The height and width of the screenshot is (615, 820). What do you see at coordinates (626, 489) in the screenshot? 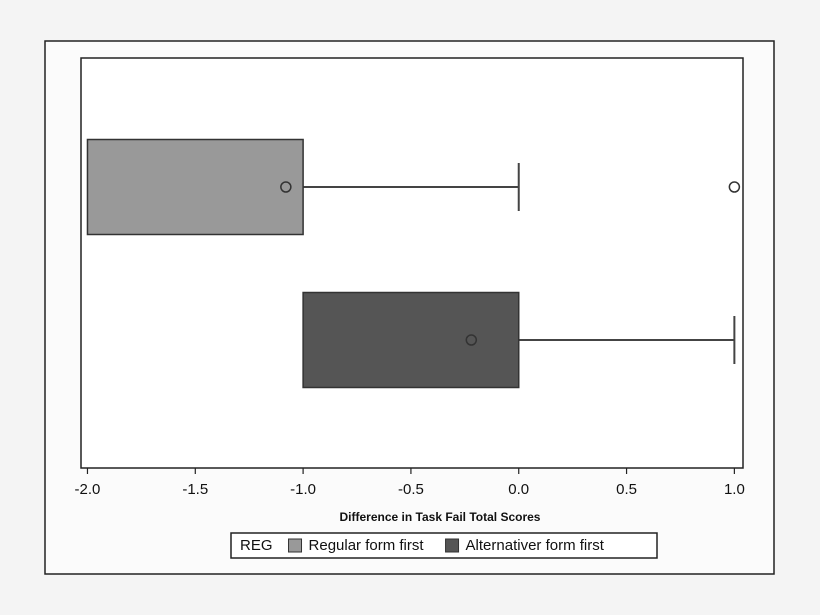
I see `x-tick-label: 0.5` at bounding box center [626, 489].